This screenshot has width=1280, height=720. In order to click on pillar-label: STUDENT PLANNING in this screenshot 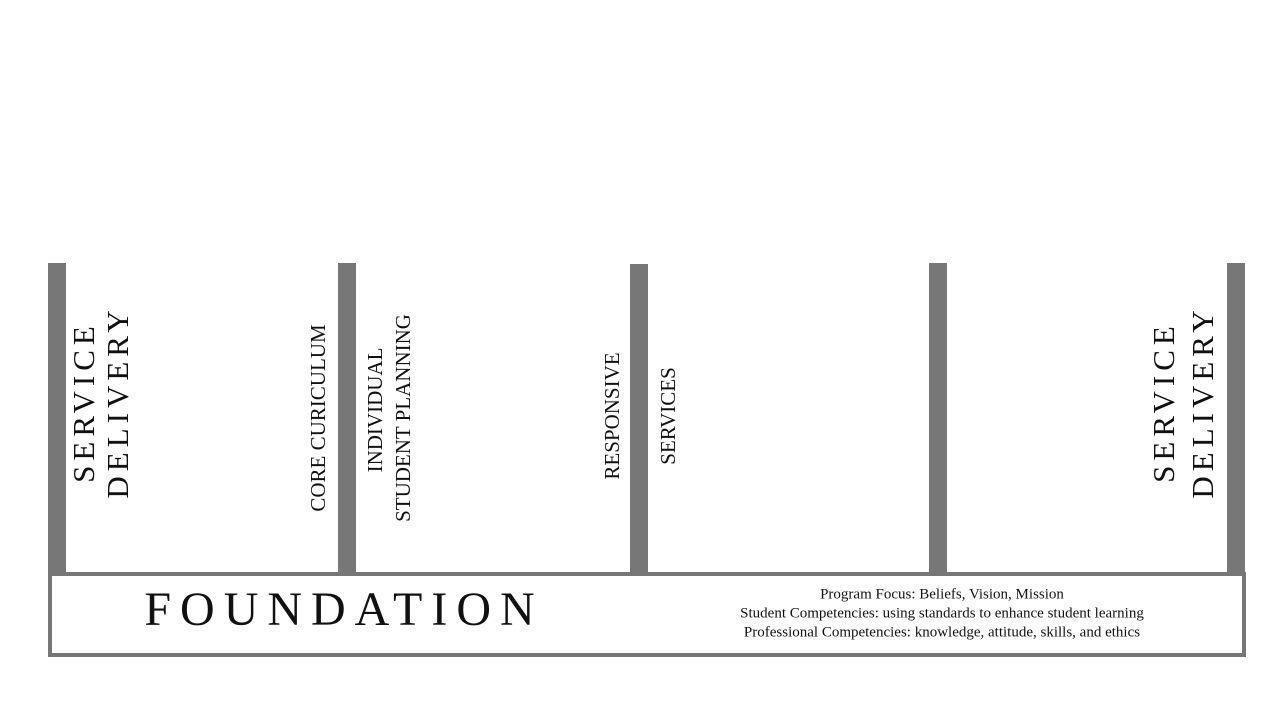, I will do `click(403, 418)`.